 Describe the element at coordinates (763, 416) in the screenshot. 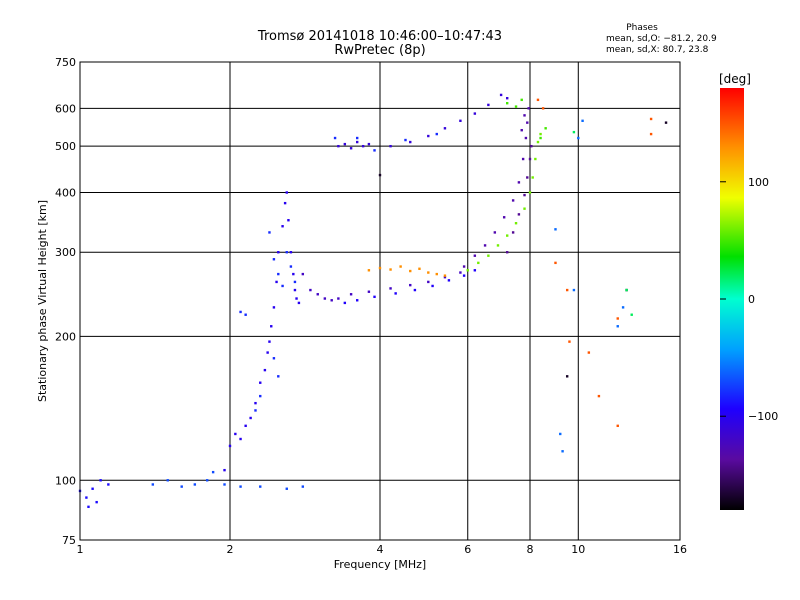

I see `colorbar-tick-label: −100` at that location.